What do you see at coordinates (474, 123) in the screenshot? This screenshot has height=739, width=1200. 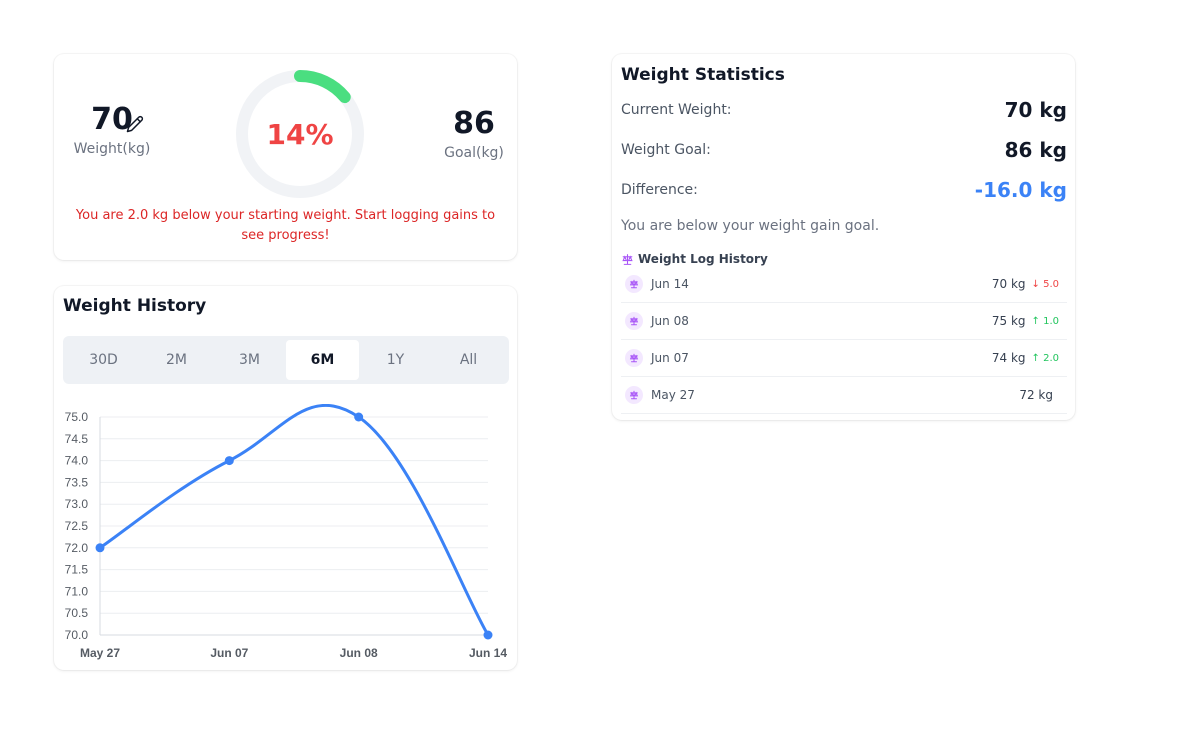 I see `goal-weight-value: 86` at bounding box center [474, 123].